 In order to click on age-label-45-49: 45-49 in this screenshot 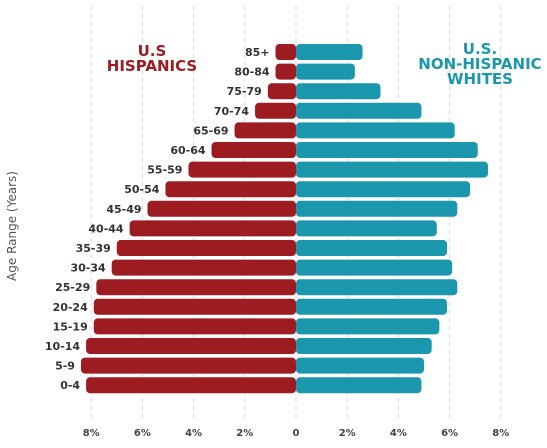, I will do `click(123, 209)`.